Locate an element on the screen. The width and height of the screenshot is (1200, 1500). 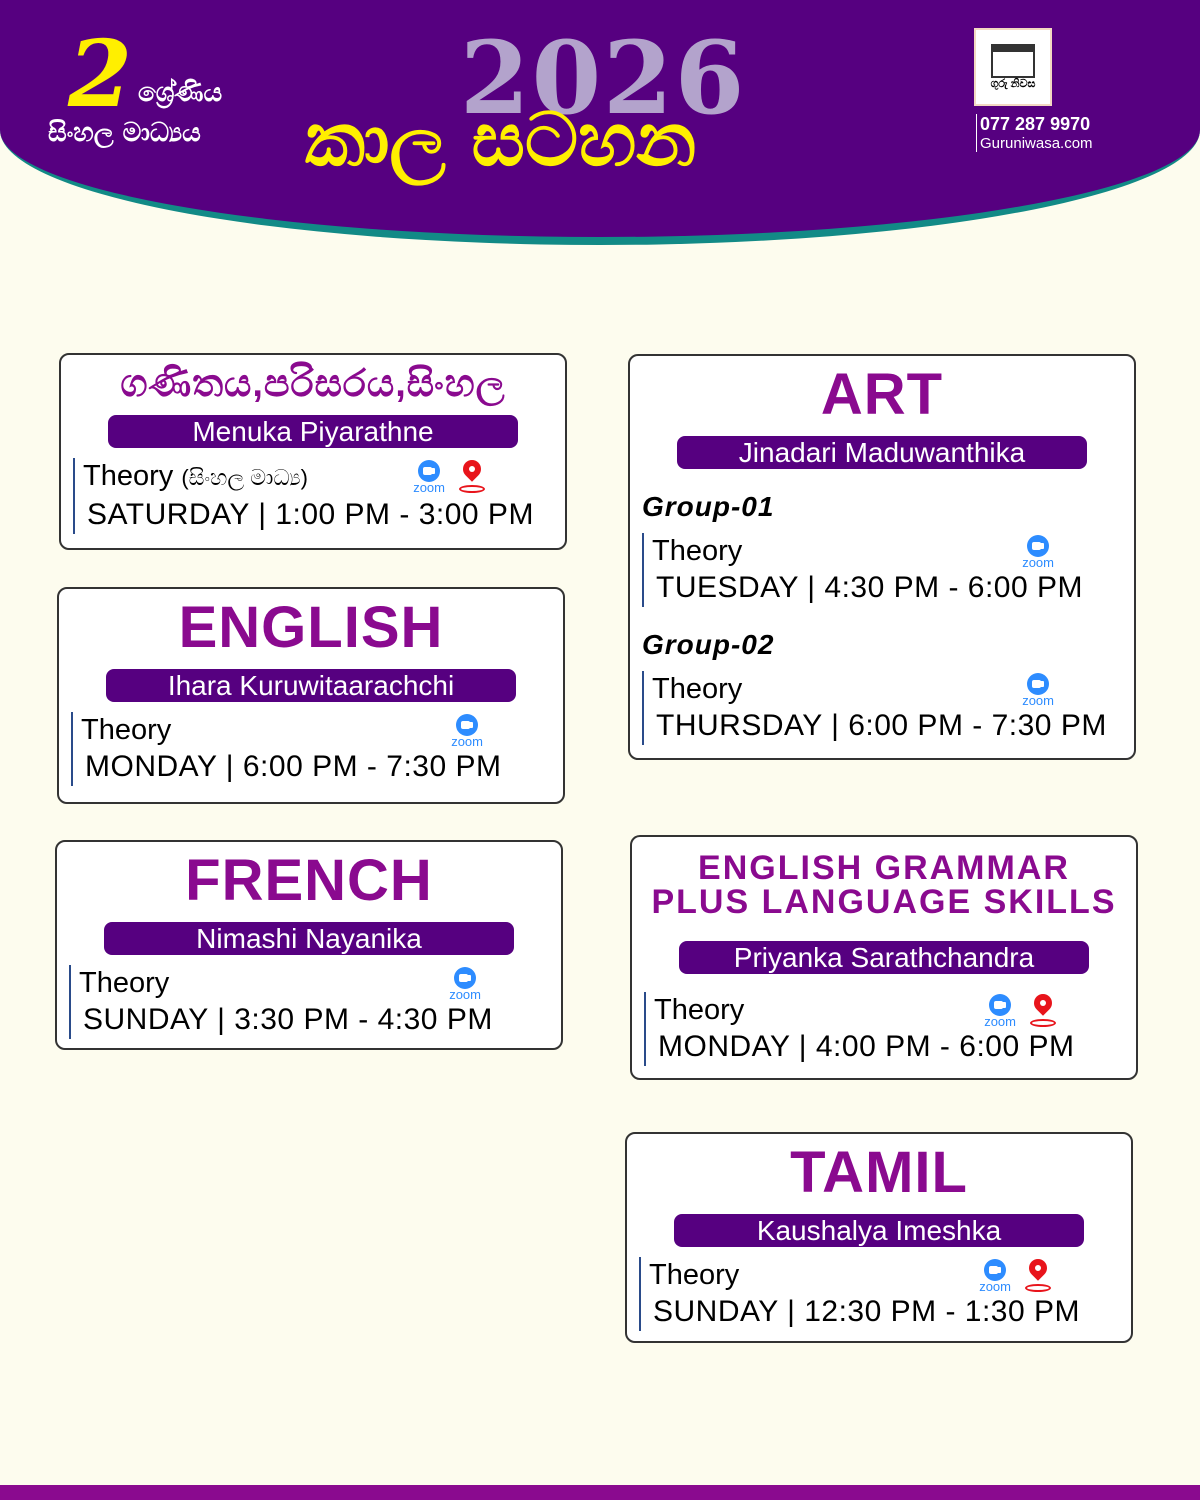
subject-title: ENGLISH GRAMMAR PLUS LANGUAGE SKILLS is located at coordinates (884, 885).